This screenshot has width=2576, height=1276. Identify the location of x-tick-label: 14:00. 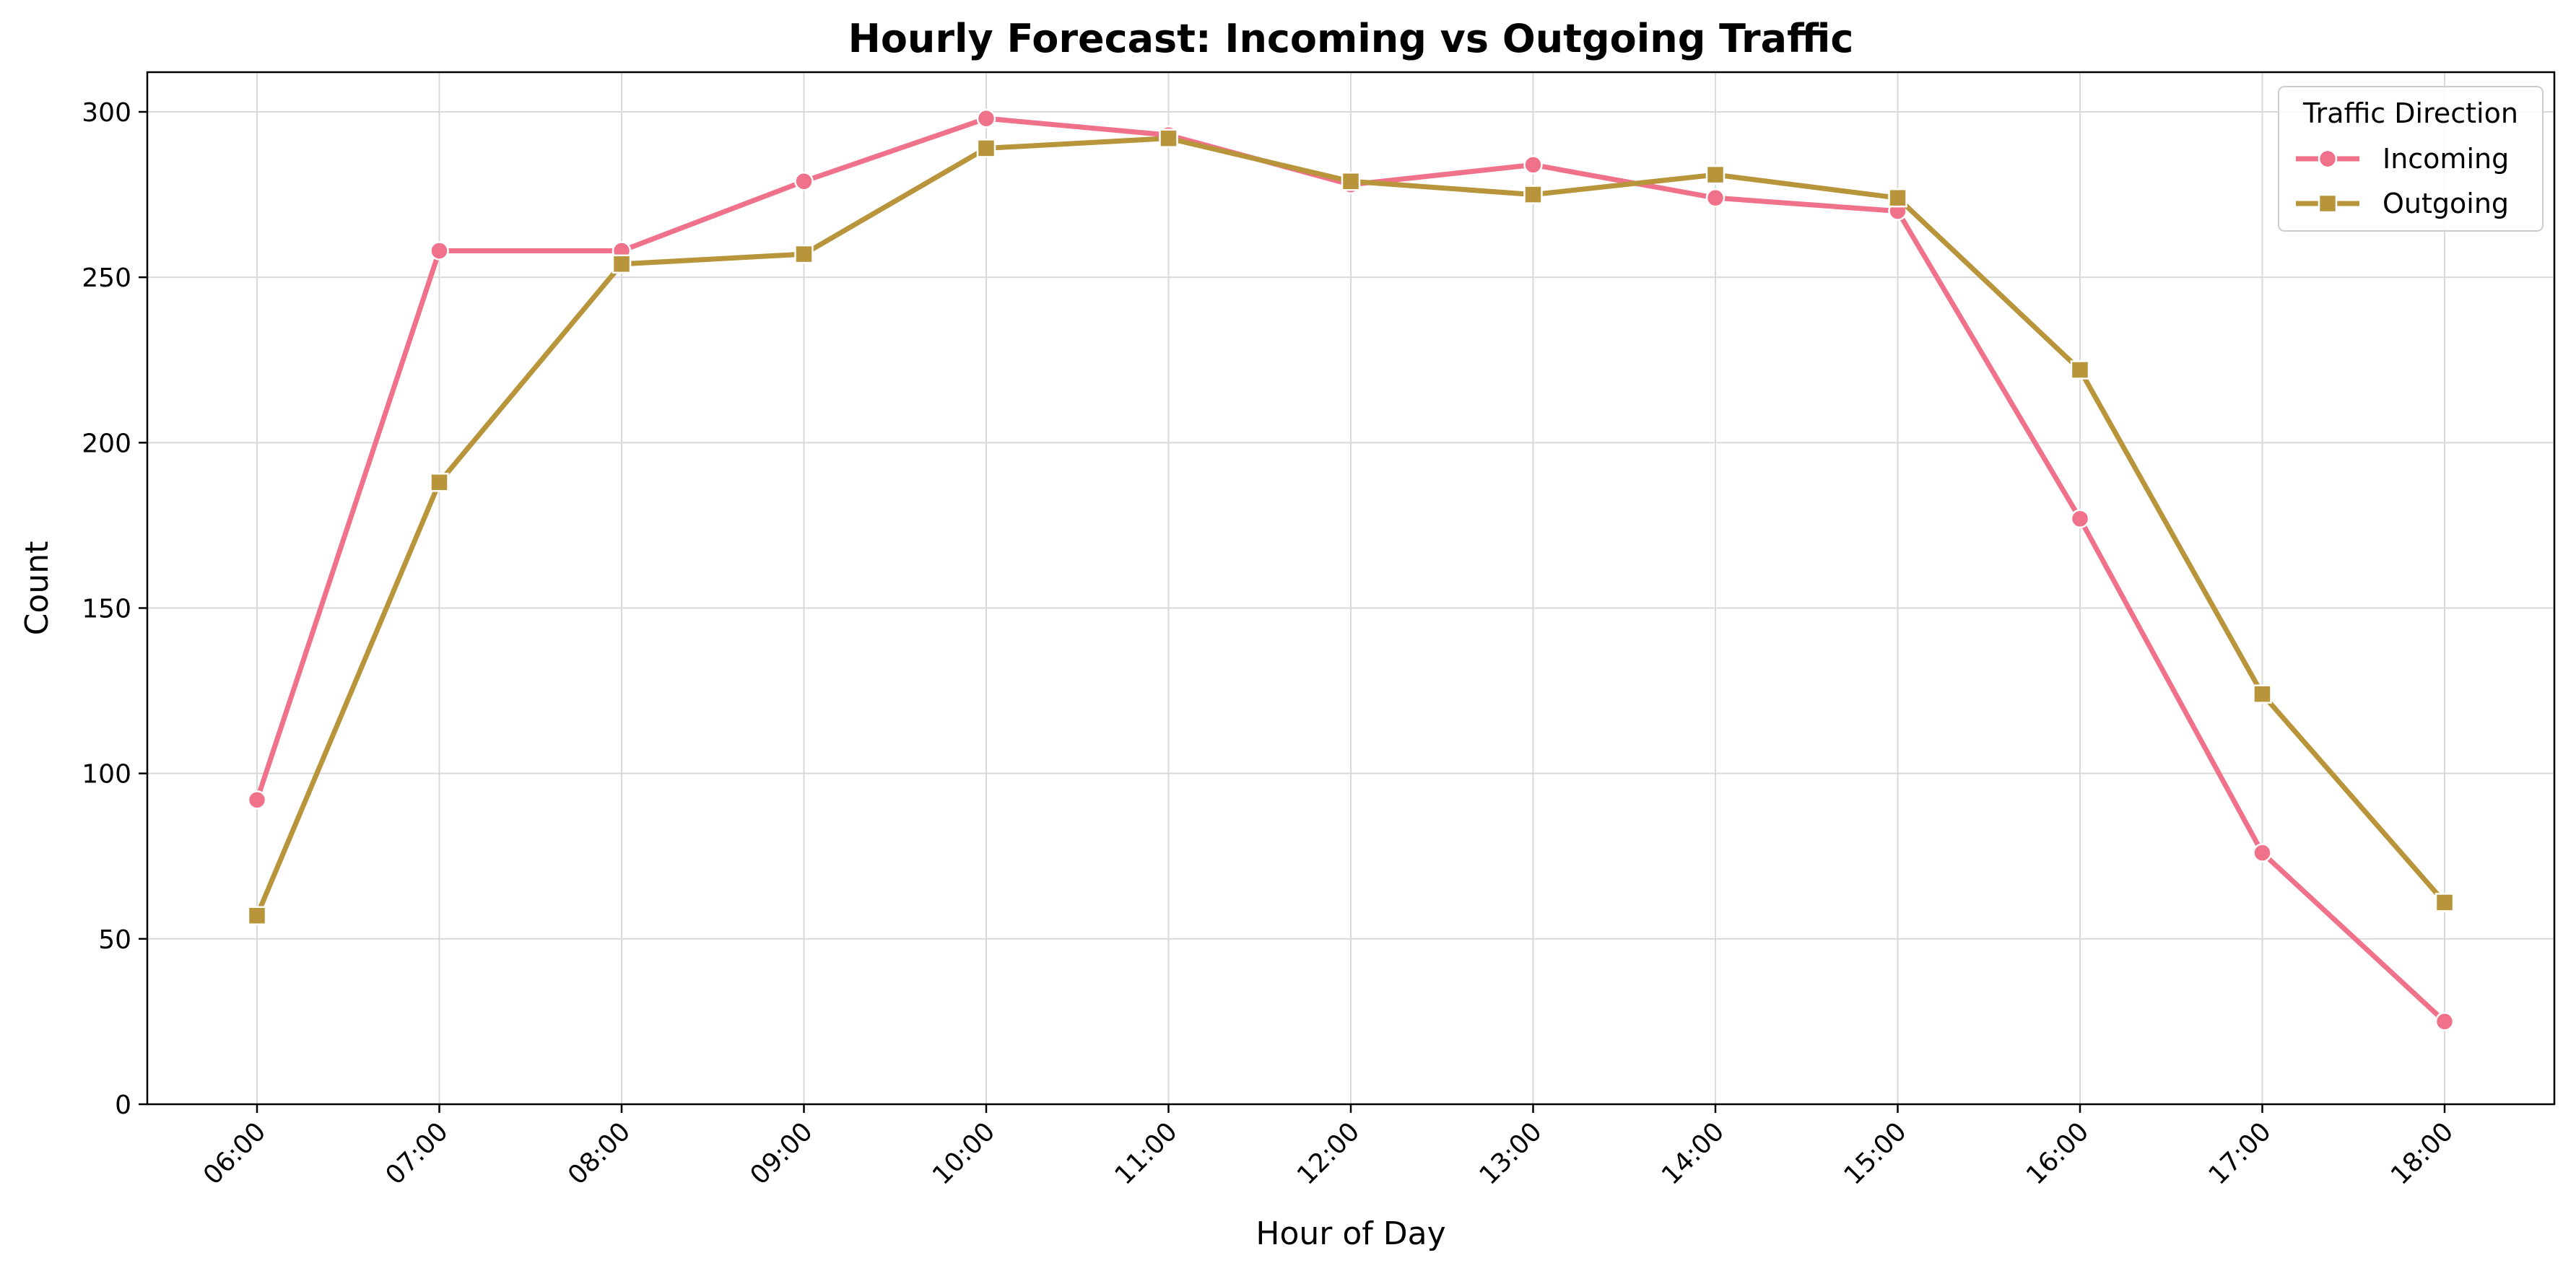
(1693, 1153).